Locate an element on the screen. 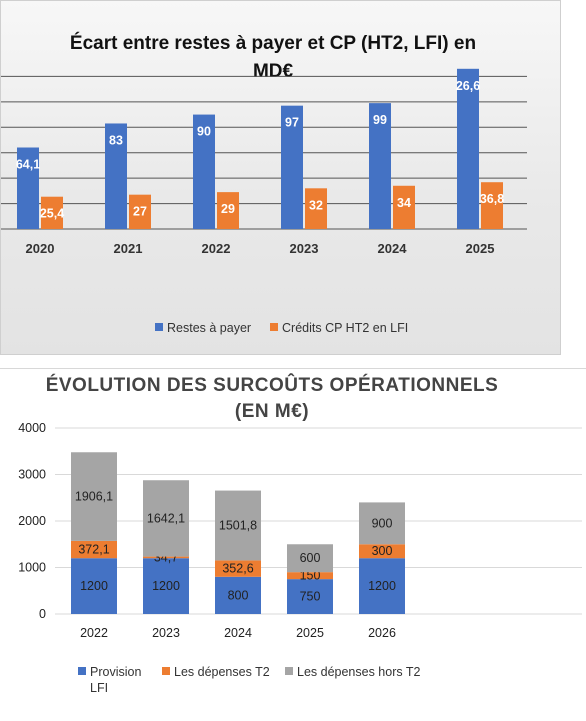  chart-1-data-label: 83 is located at coordinates (116, 140).